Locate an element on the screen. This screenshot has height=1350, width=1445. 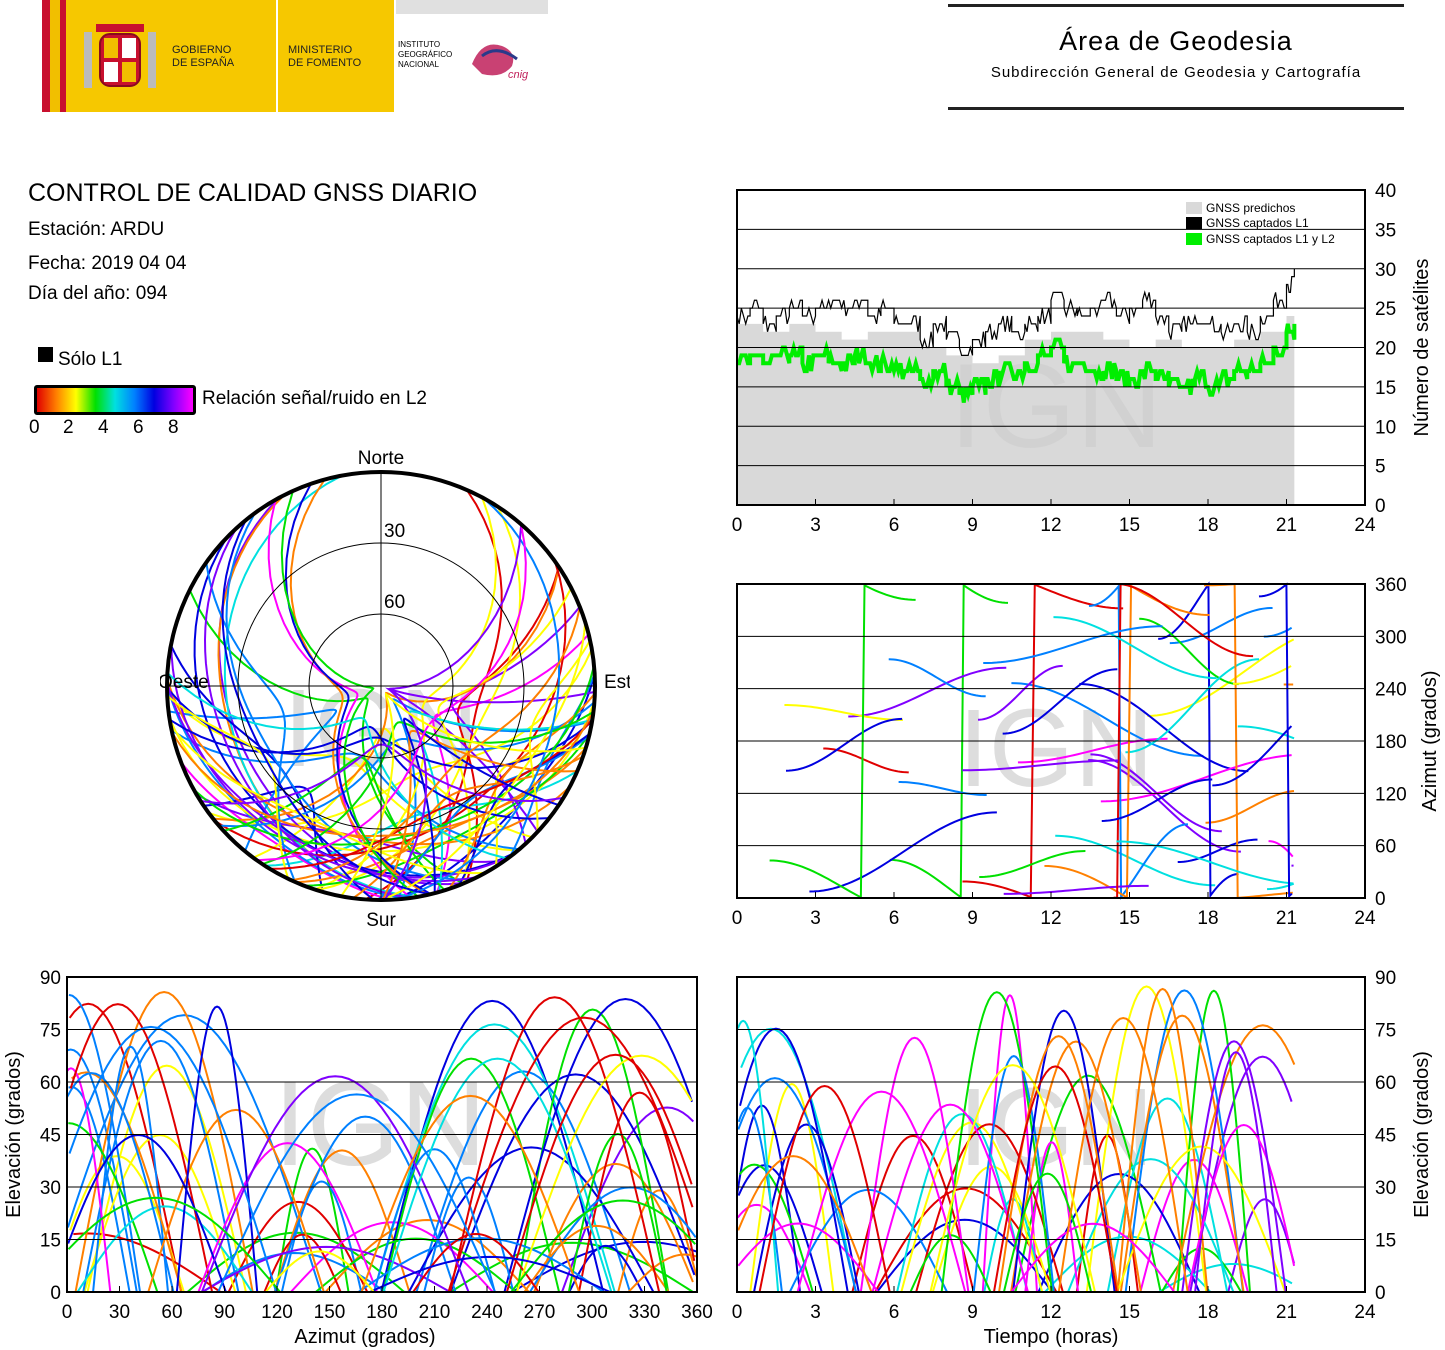
sat-ytick: 15 is located at coordinates (1385, 388).